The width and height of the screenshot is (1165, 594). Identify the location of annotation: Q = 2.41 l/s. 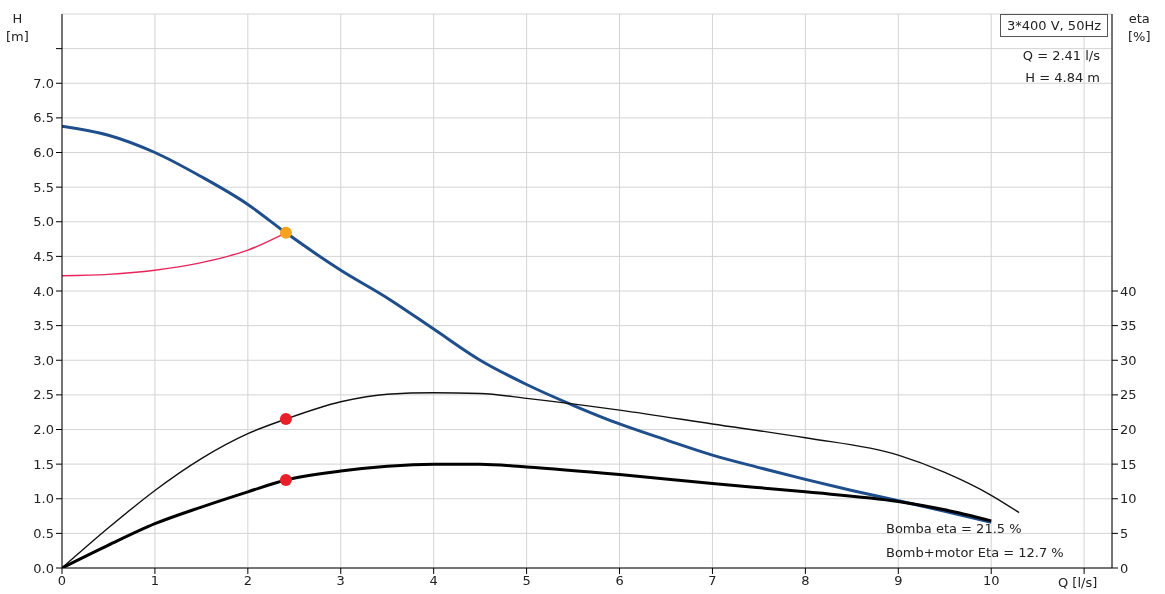
(1061, 55).